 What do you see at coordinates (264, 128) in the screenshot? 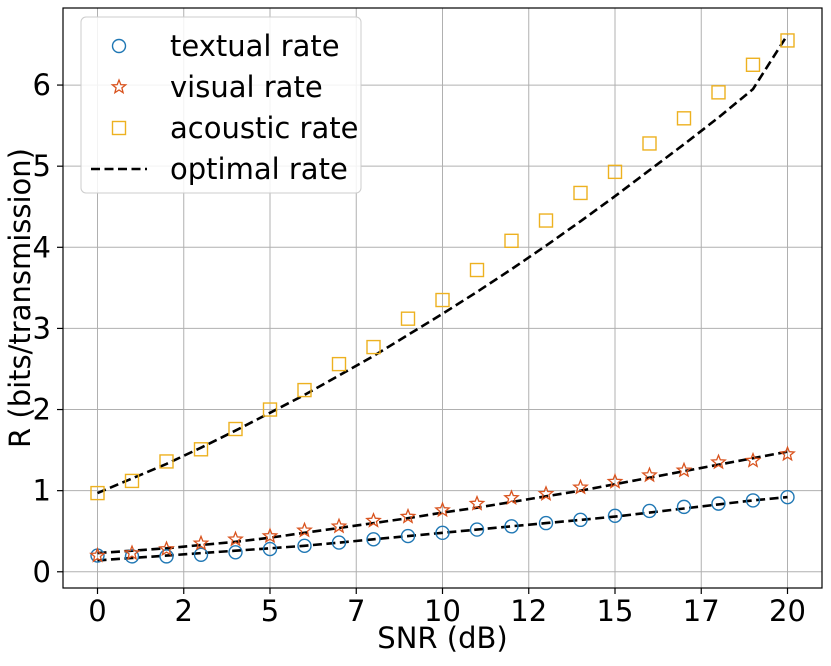
I see `legend-label: acoustic rate` at bounding box center [264, 128].